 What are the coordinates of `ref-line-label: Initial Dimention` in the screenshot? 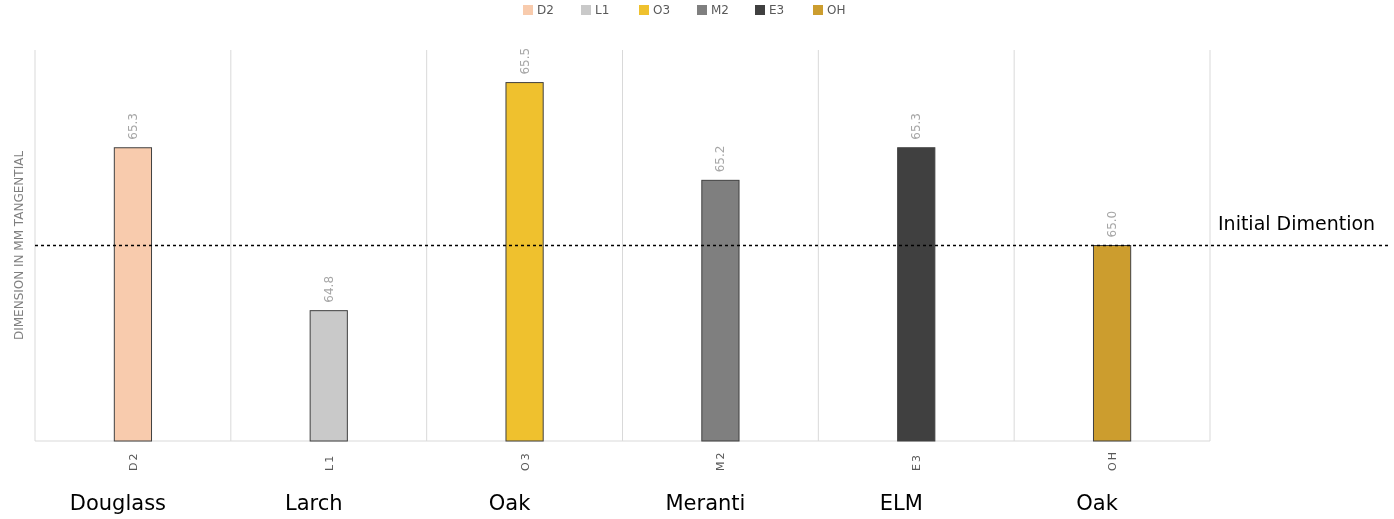 It's located at (1297, 222).